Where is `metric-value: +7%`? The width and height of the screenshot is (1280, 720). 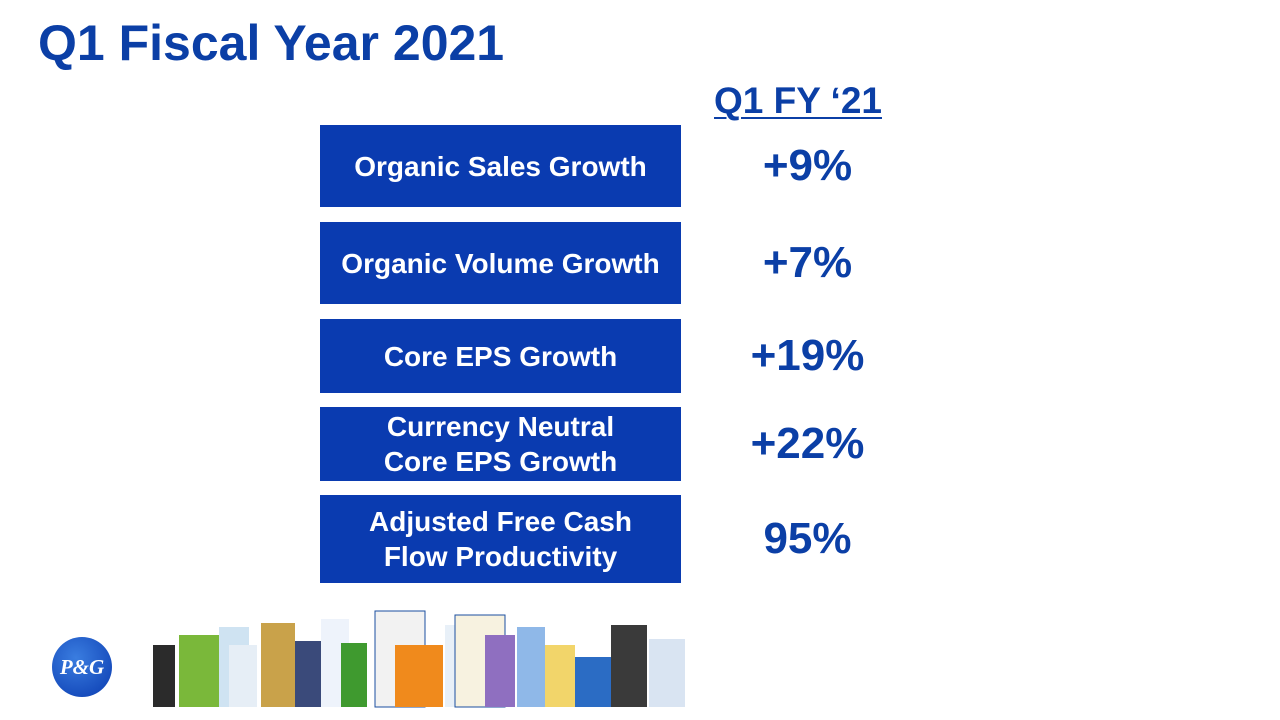 metric-value: +7% is located at coordinates (807, 262).